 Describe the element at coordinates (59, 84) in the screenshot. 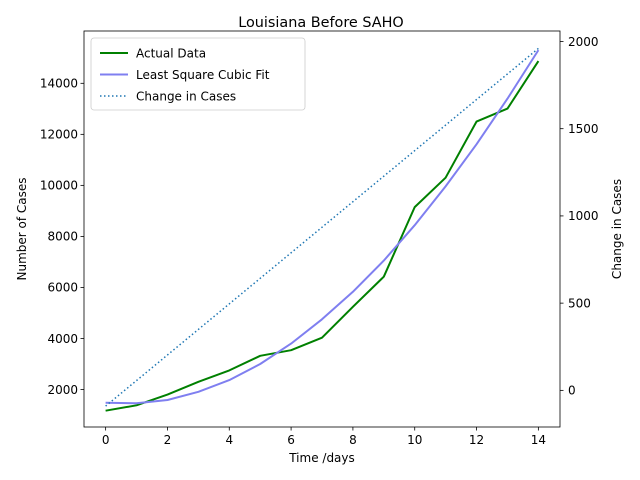

I see `y-tick-label: 14000` at that location.